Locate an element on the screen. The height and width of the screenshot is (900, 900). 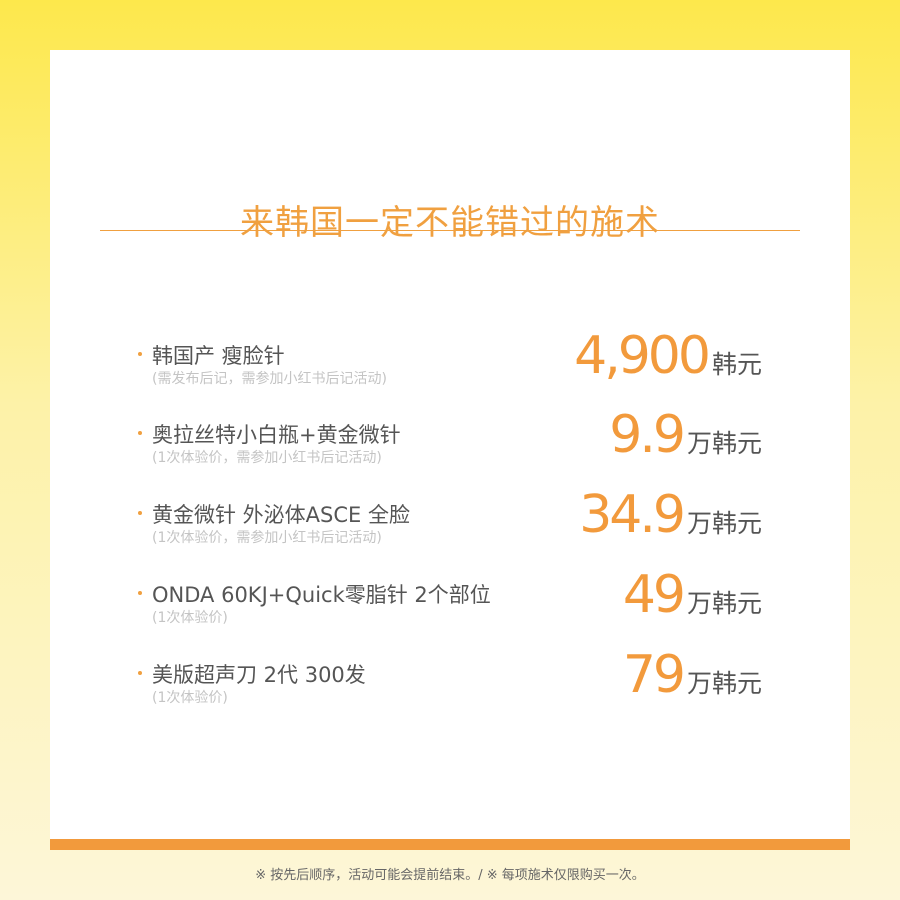
list-item: 美版超声刀 2代 300发 (1次体验价) 79 万韩元 is located at coordinates (450, 682).